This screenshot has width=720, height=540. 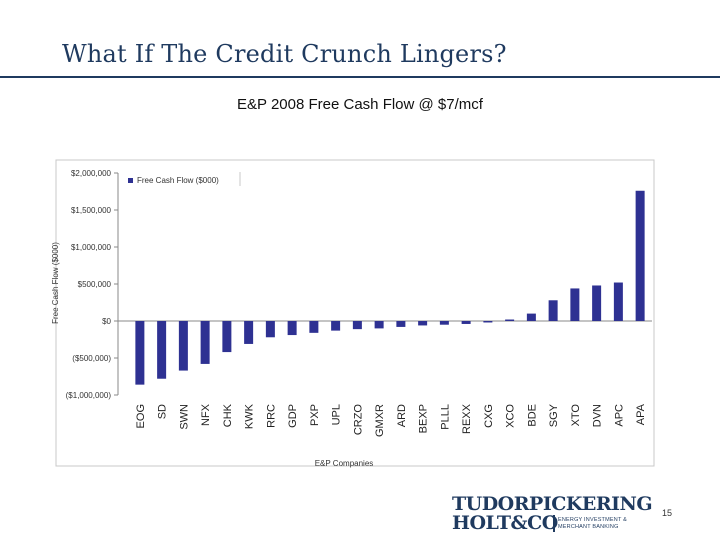 What do you see at coordinates (380, 420) in the screenshot?
I see `x-tick-label: GMXR` at bounding box center [380, 420].